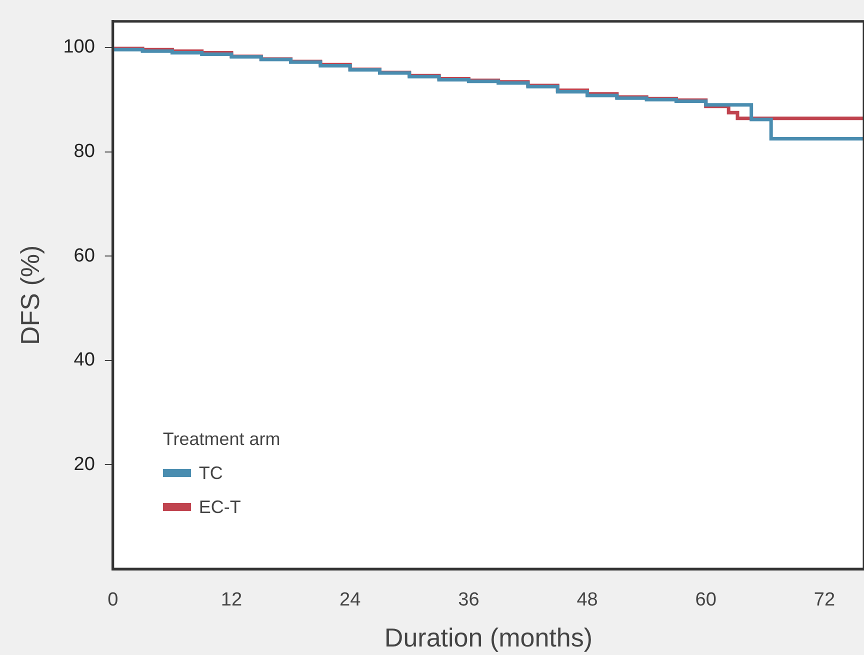  Describe the element at coordinates (29, 295) in the screenshot. I see `y-axis-title: DFS (%)` at that location.